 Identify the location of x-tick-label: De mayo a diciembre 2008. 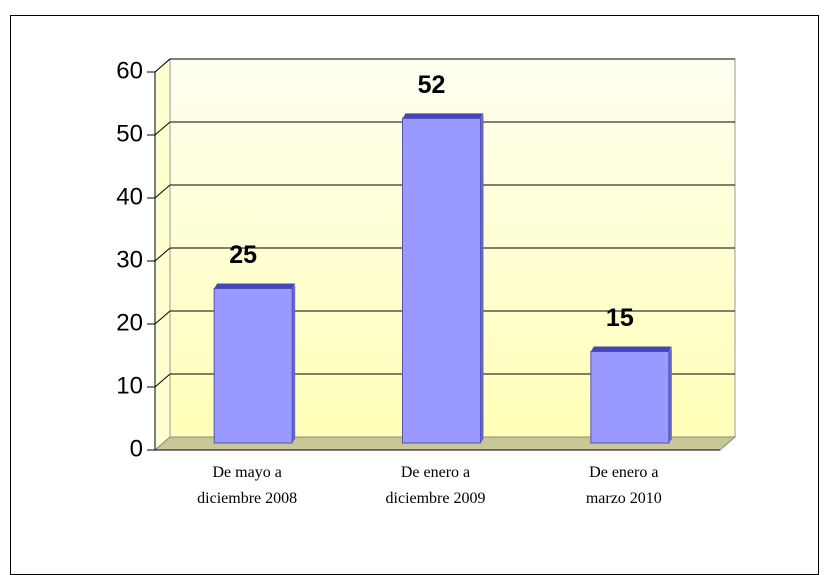
(247, 485).